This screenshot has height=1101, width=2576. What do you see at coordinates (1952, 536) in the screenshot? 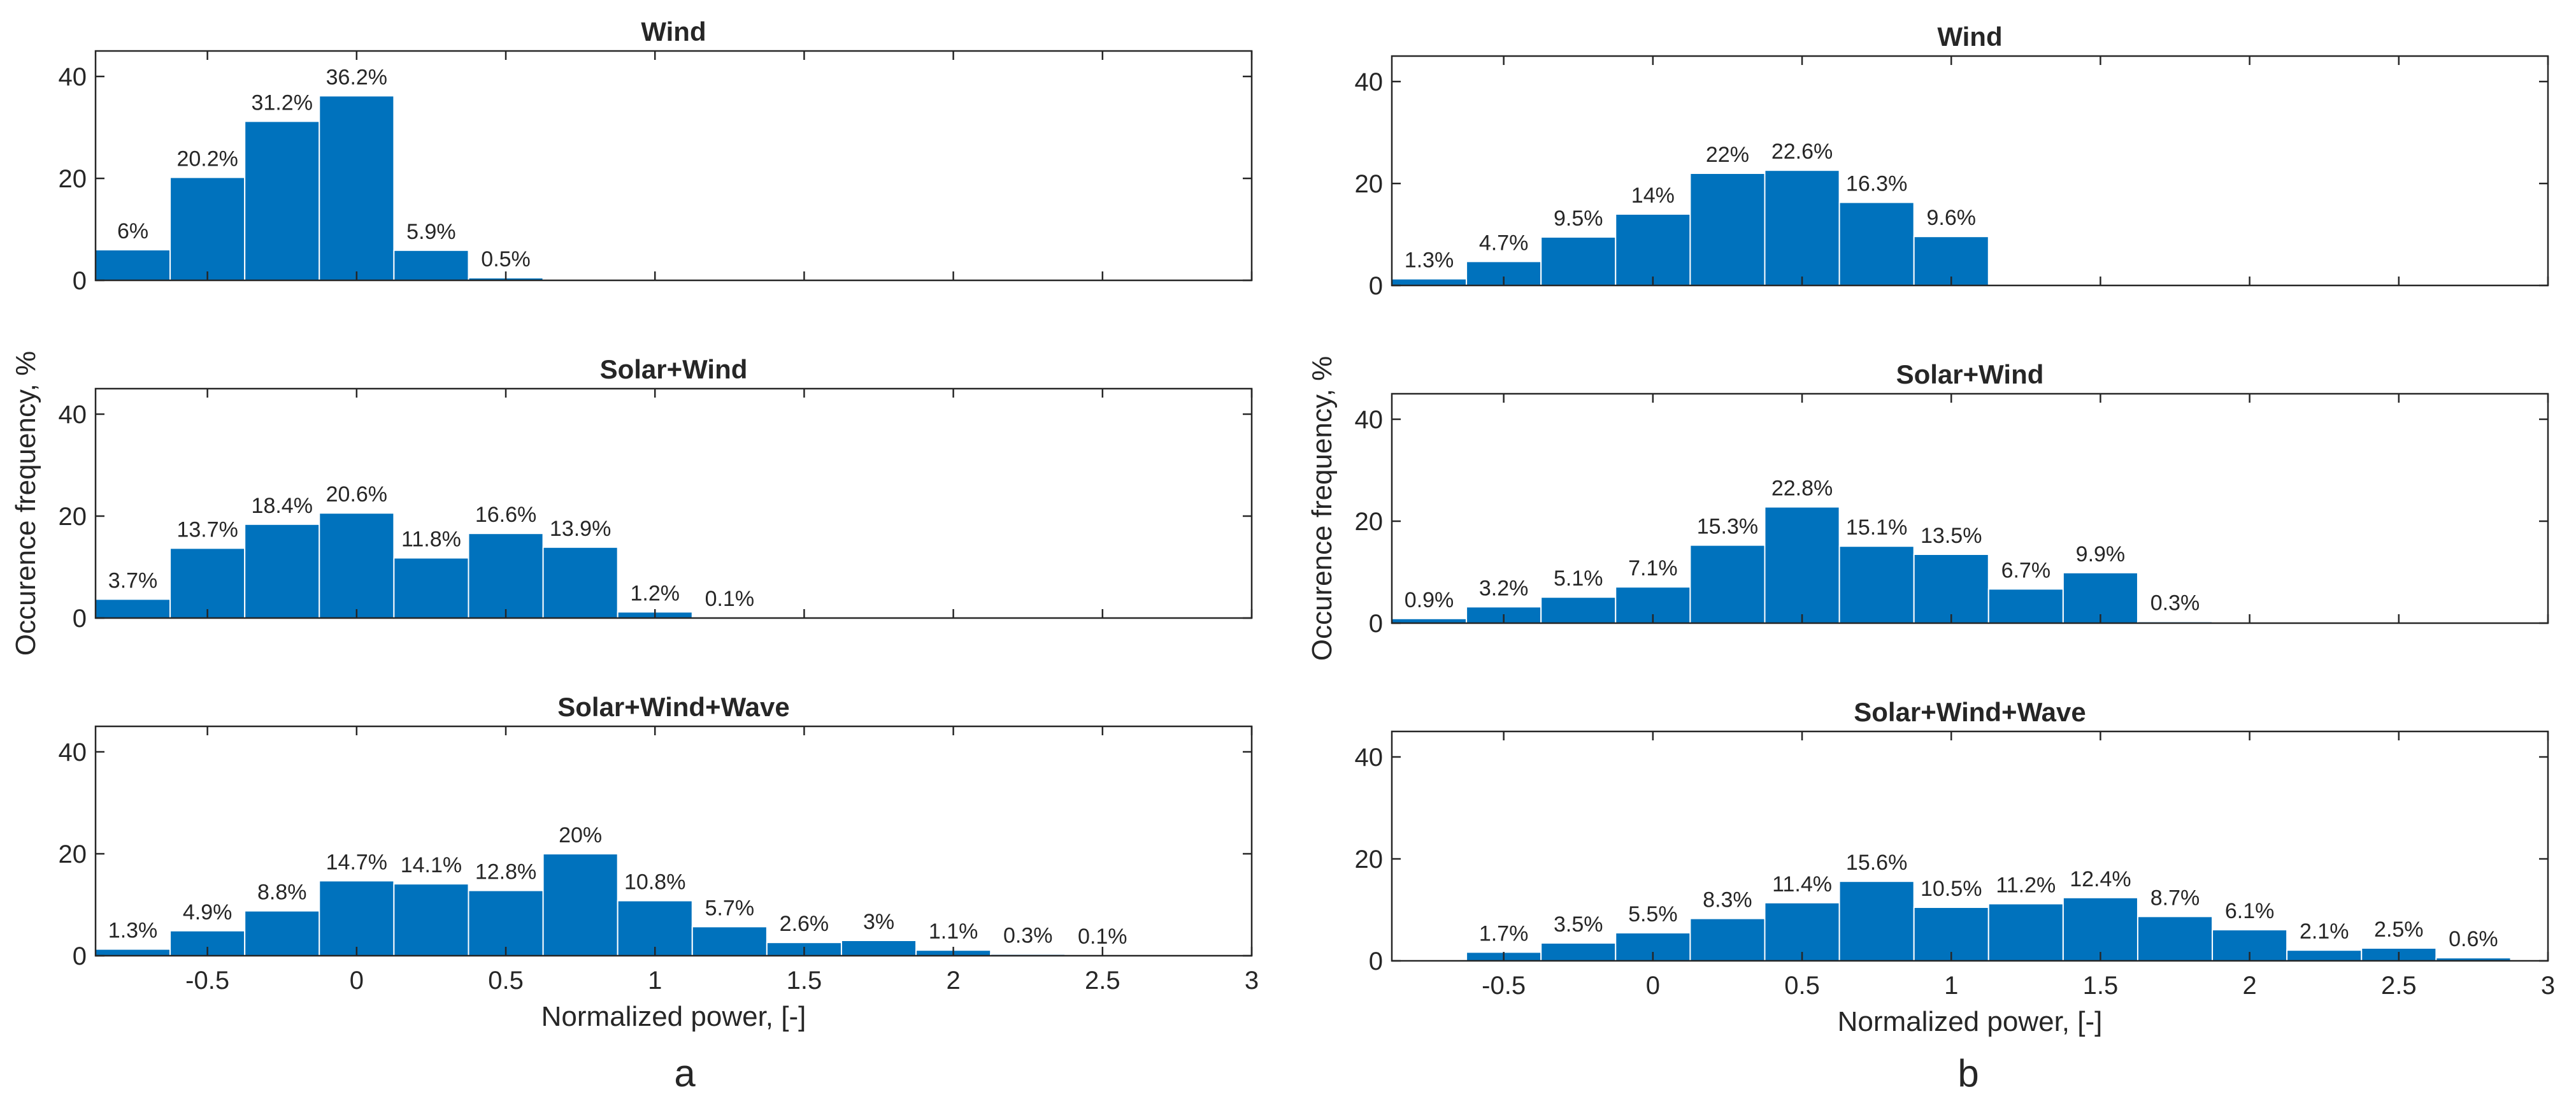
I see `bar-data-label: 13.5%` at bounding box center [1952, 536].